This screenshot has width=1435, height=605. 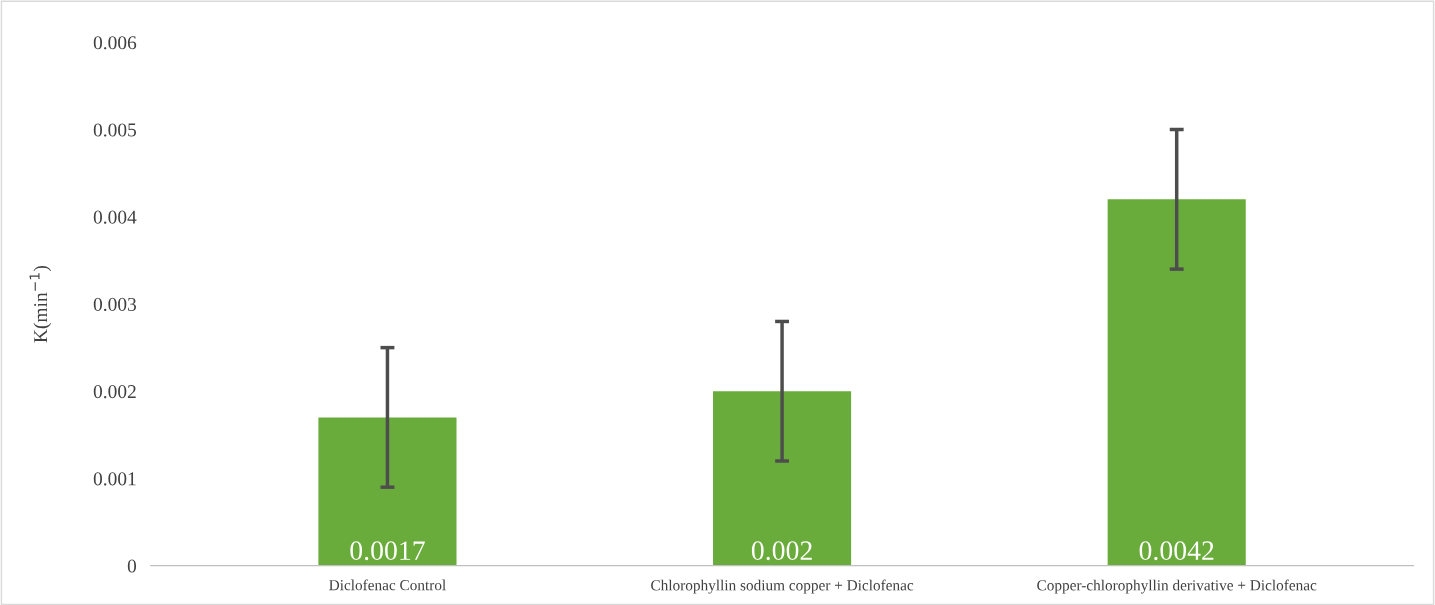 I want to click on data-label: 0.0042, so click(x=1176, y=551).